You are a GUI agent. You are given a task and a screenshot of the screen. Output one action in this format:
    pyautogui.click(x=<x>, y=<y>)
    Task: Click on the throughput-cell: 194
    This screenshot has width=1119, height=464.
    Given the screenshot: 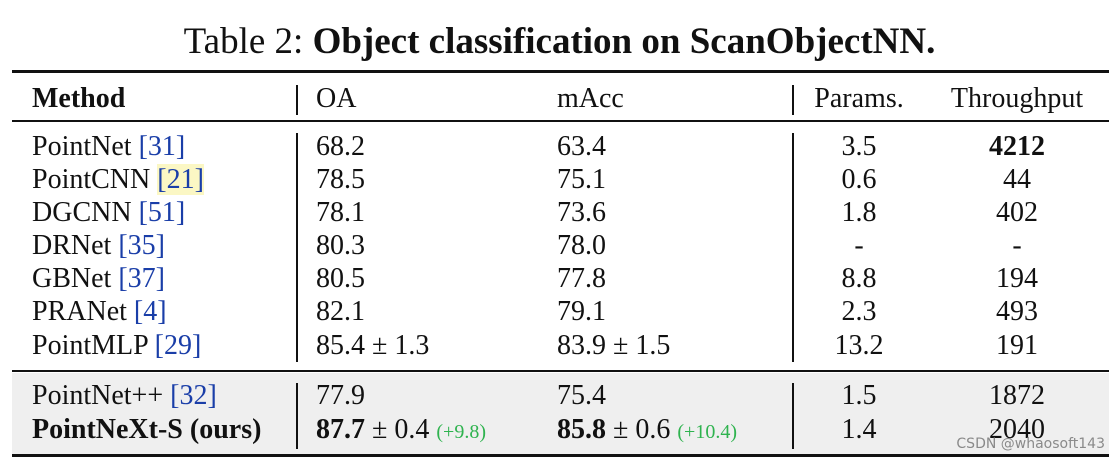 What is the action you would take?
    pyautogui.click(x=1017, y=278)
    